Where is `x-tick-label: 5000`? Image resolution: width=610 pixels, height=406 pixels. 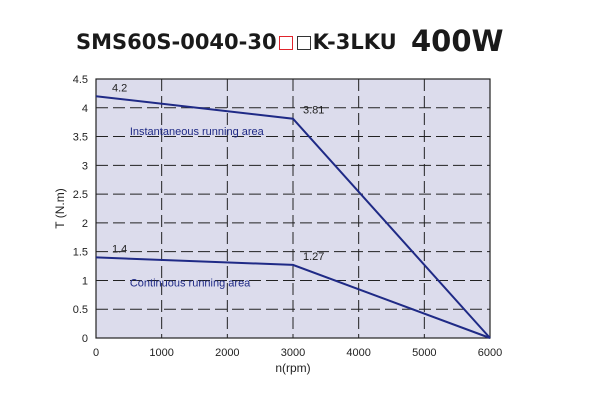 x-tick-label: 5000 is located at coordinates (424, 353).